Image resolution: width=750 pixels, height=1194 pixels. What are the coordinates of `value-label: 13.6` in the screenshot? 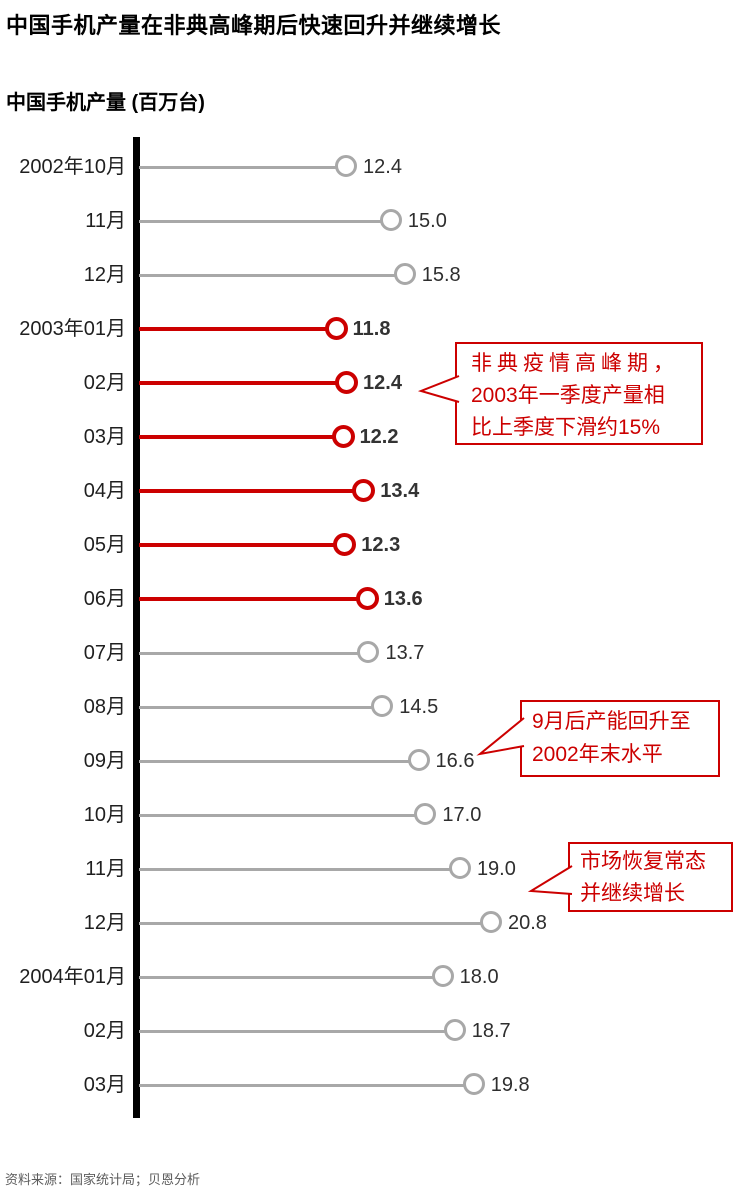 It's located at (403, 599).